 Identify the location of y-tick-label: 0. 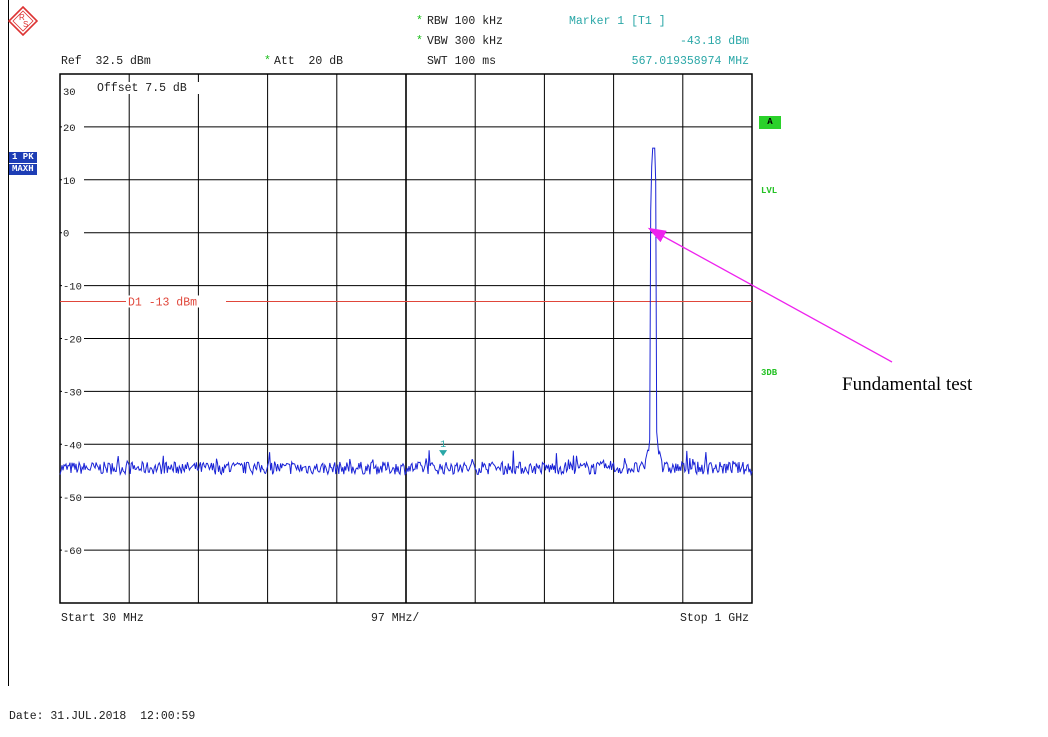
(66, 235).